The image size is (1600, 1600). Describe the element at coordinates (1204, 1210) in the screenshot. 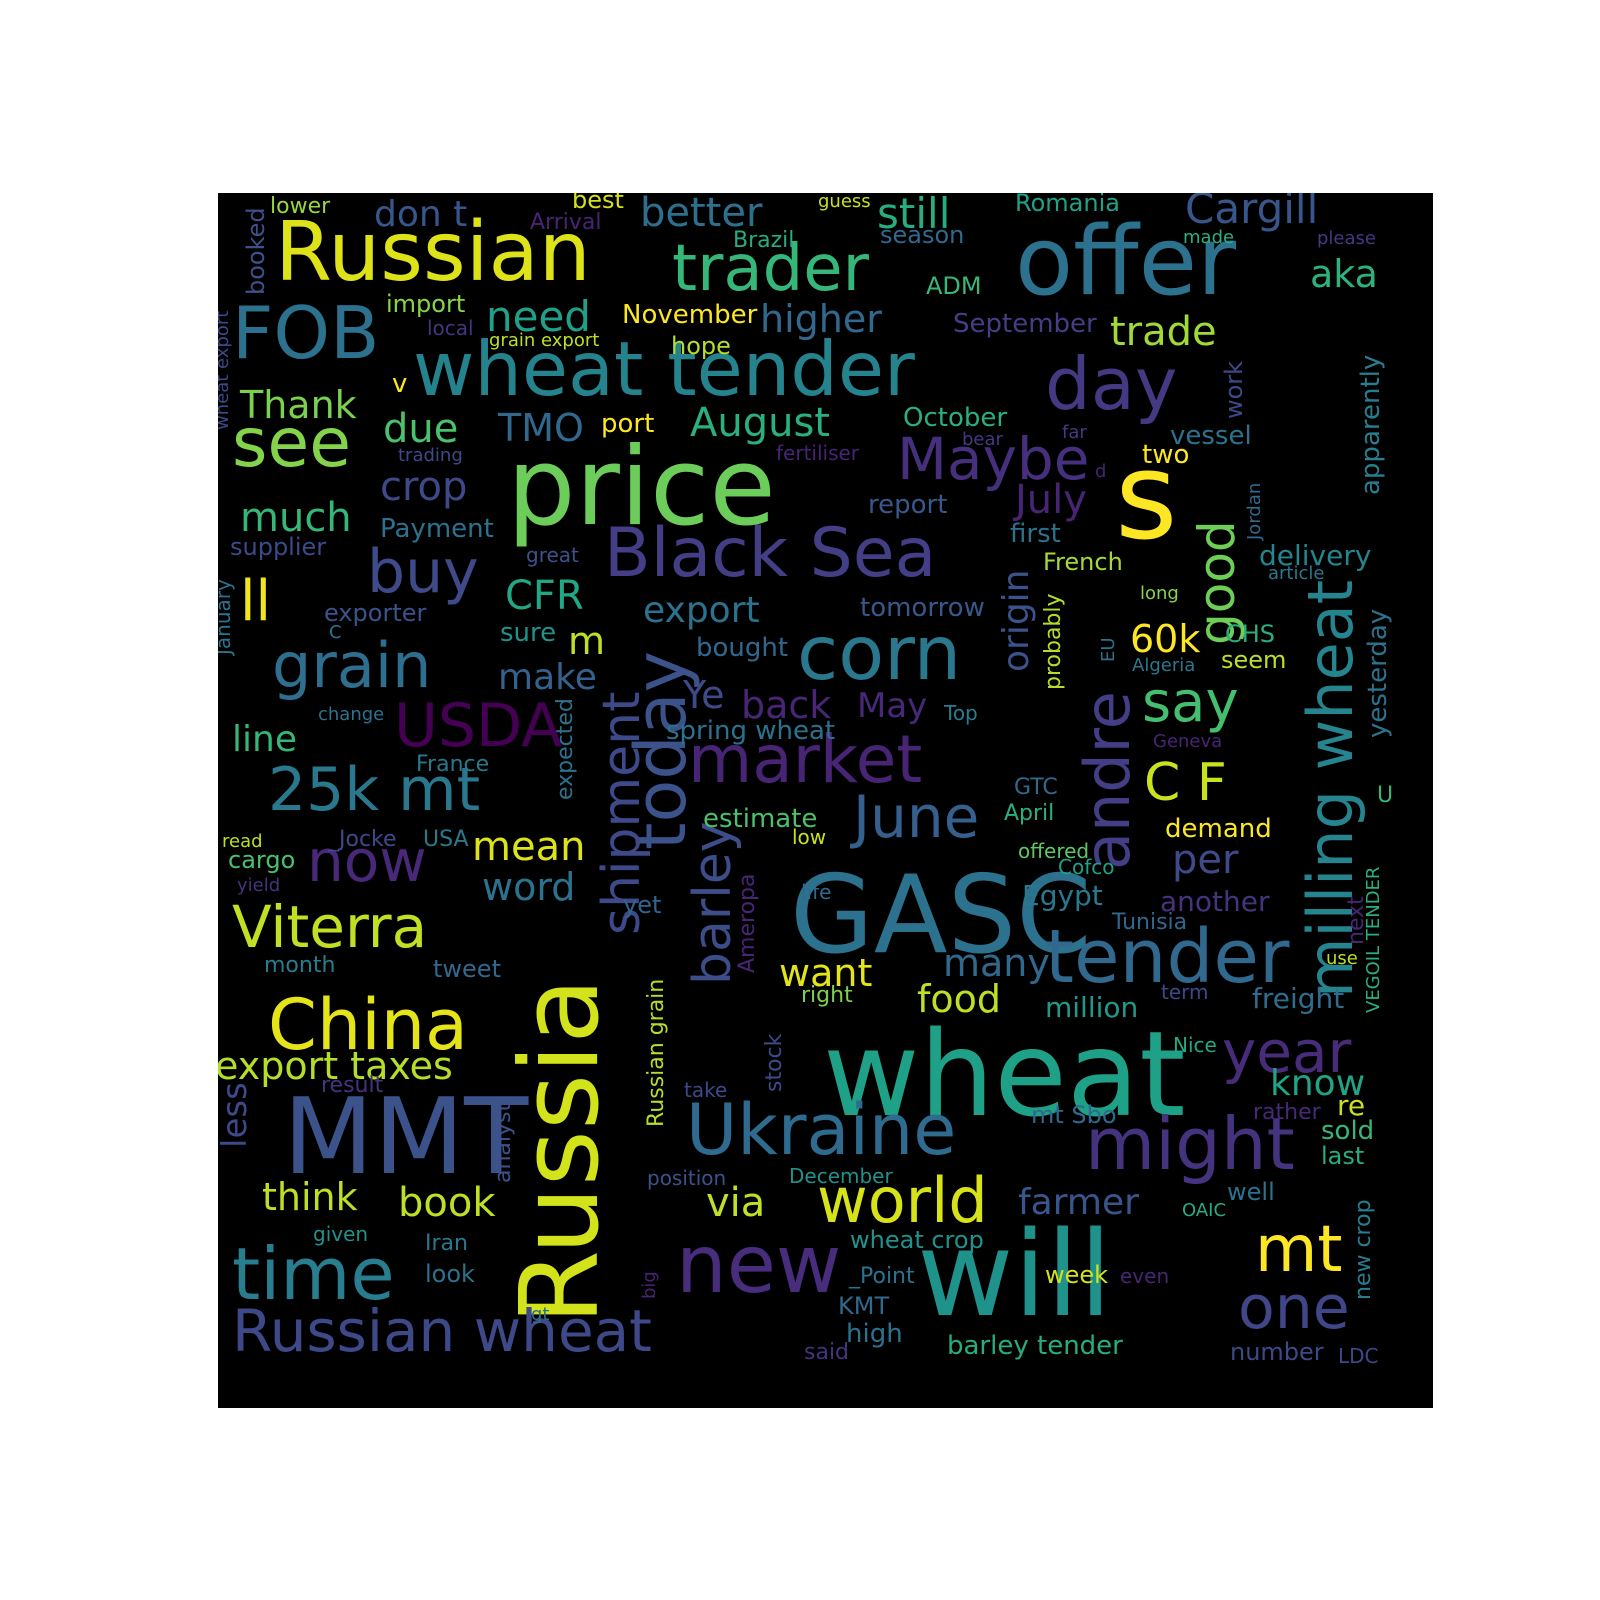

I see `cloud-word: OAIC` at that location.